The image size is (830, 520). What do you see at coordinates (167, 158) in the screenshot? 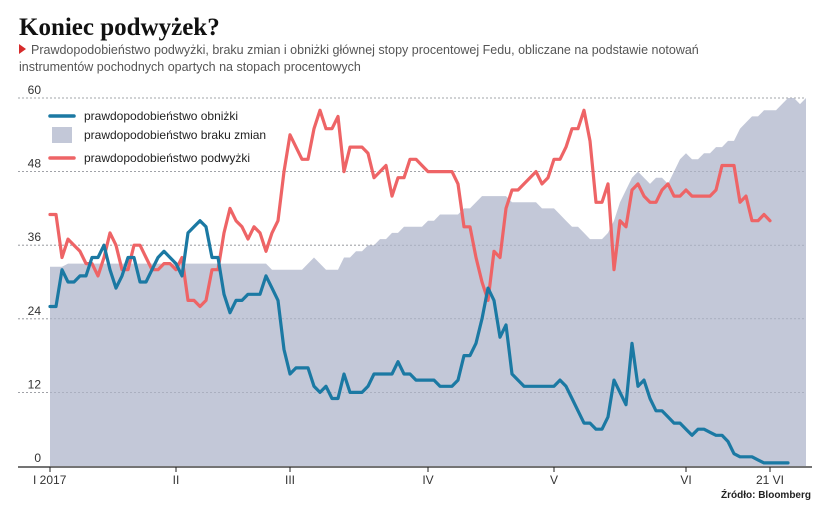
I see `legend-label: prawdopodobieństwo podwyżki` at bounding box center [167, 158].